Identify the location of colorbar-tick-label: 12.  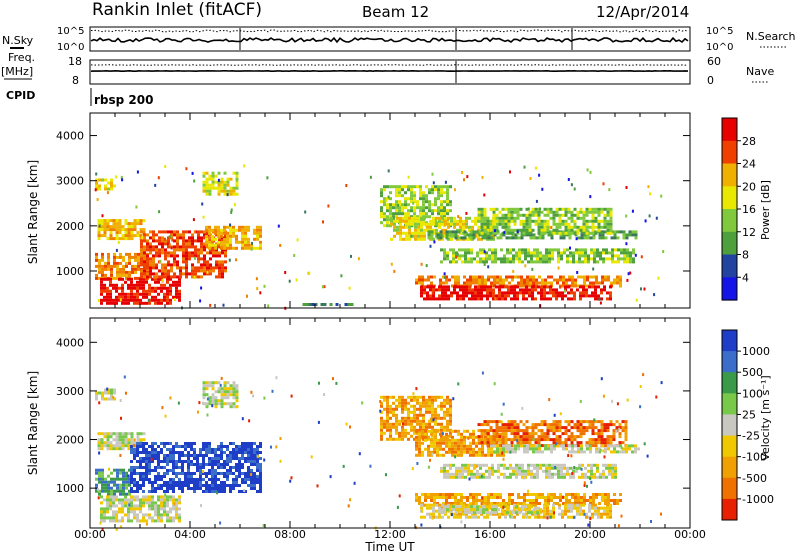
(749, 232).